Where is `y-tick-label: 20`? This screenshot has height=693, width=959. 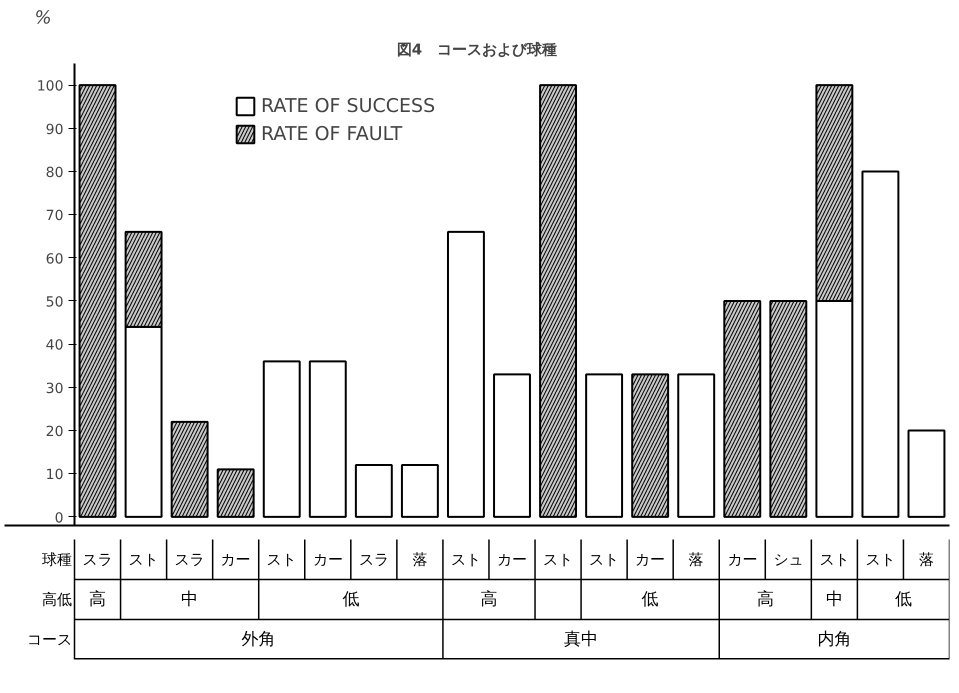 y-tick-label: 20 is located at coordinates (55, 432).